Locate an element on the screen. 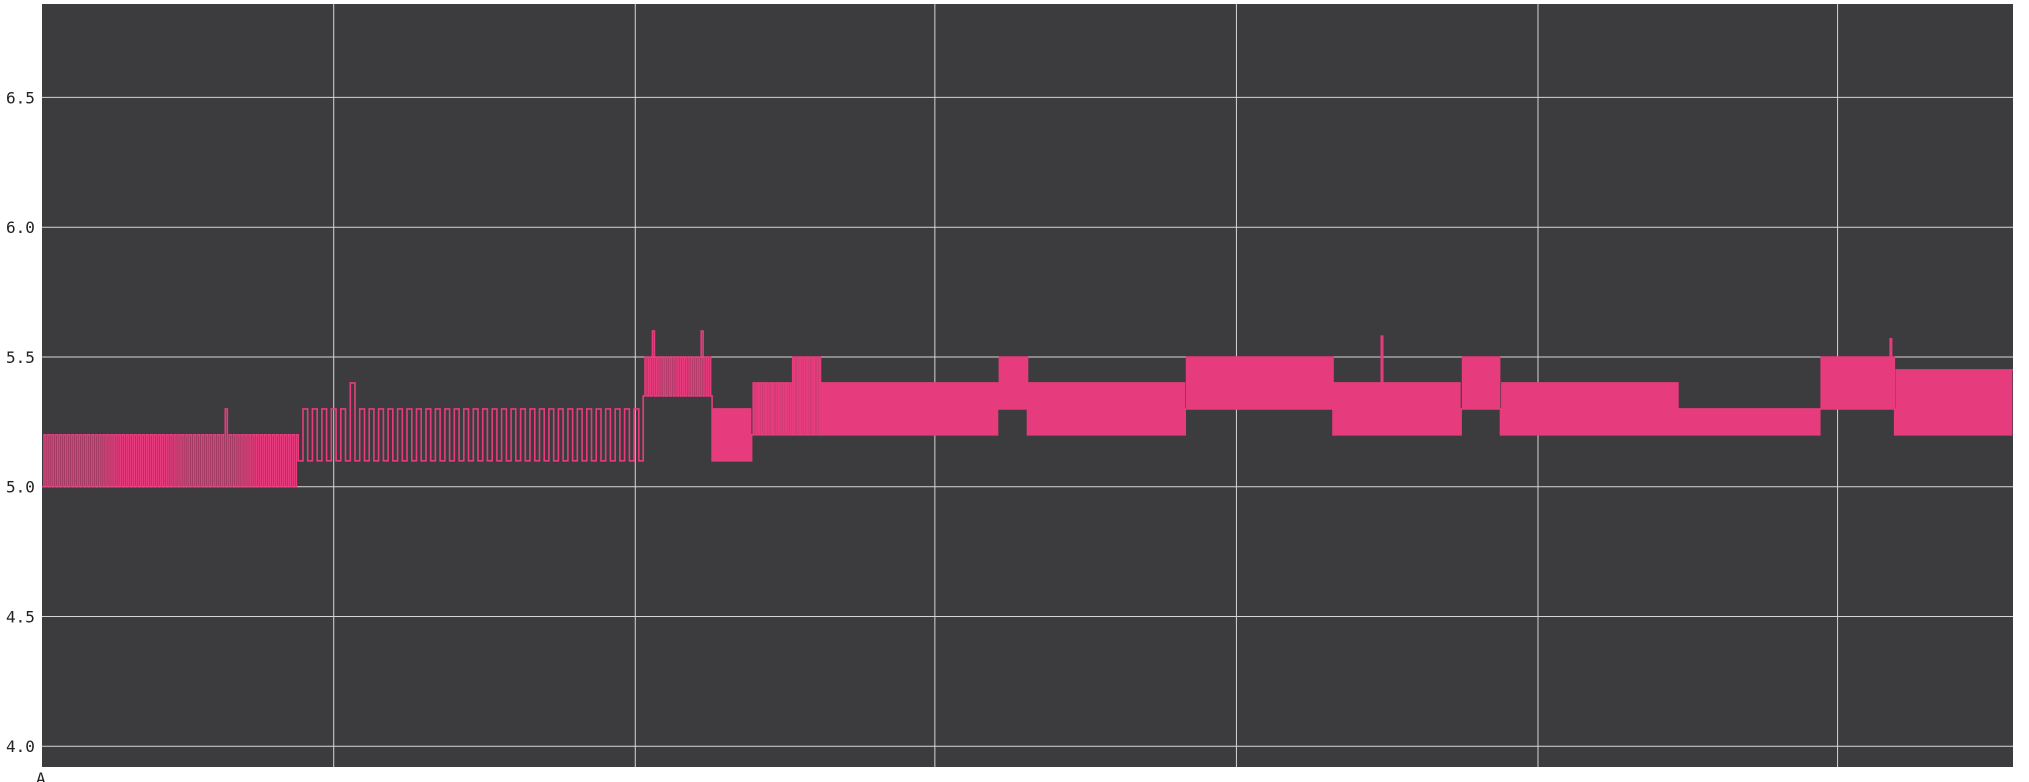 This screenshot has height=782, width=2029. corner-mark: A is located at coordinates (41, 775).